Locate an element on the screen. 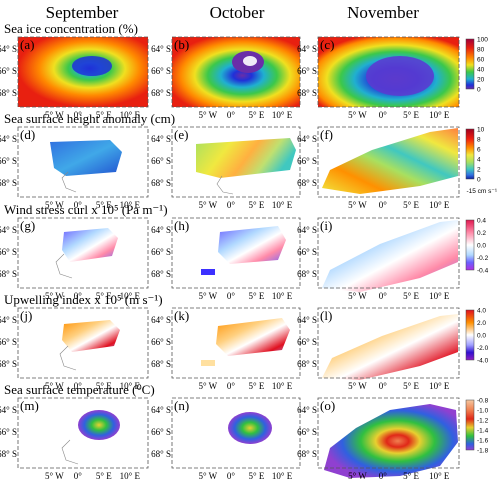 The width and height of the screenshot is (500, 487). colorbar-tick-label: 4 is located at coordinates (479, 160).